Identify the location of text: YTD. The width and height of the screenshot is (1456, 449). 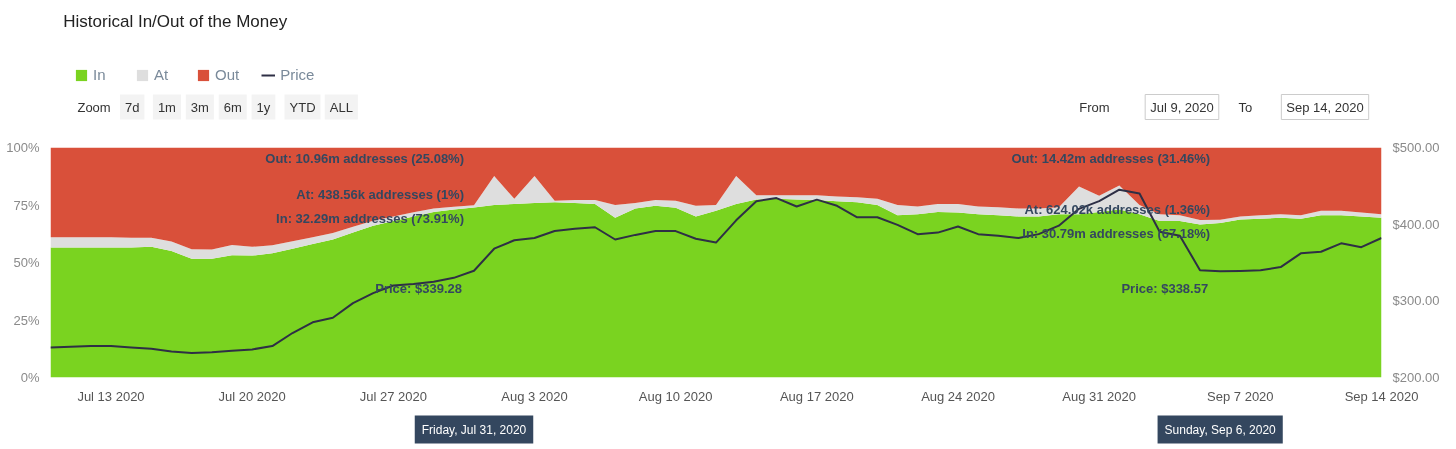
(302, 107).